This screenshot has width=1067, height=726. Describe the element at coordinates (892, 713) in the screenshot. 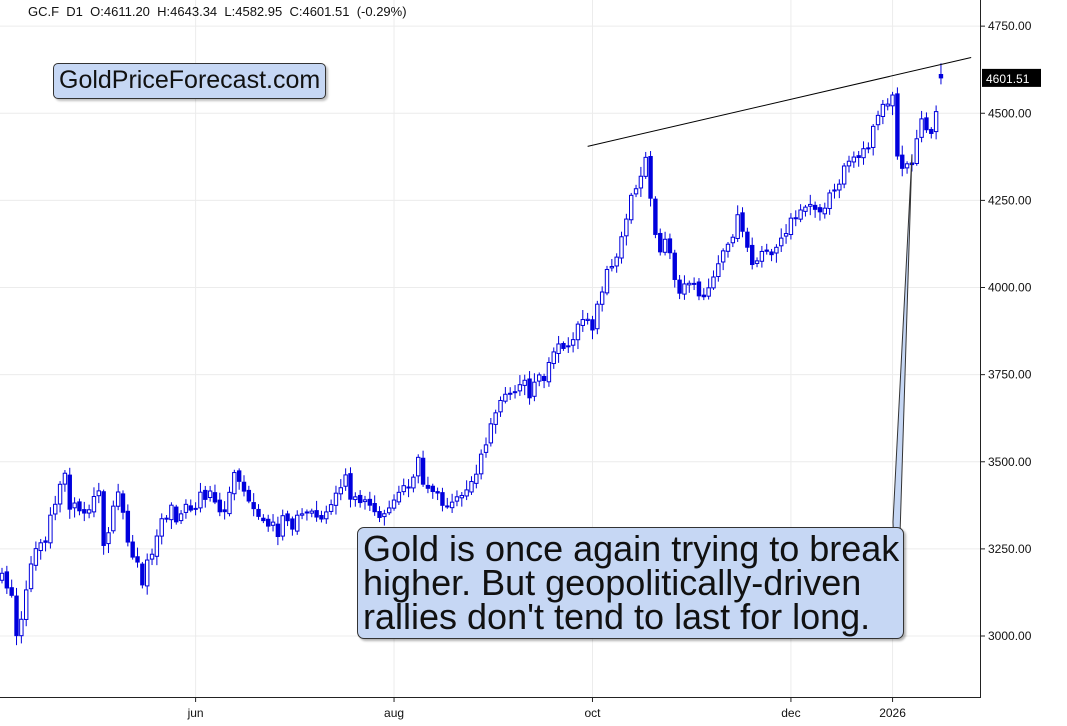

I see `x-tick-label: 2026` at that location.